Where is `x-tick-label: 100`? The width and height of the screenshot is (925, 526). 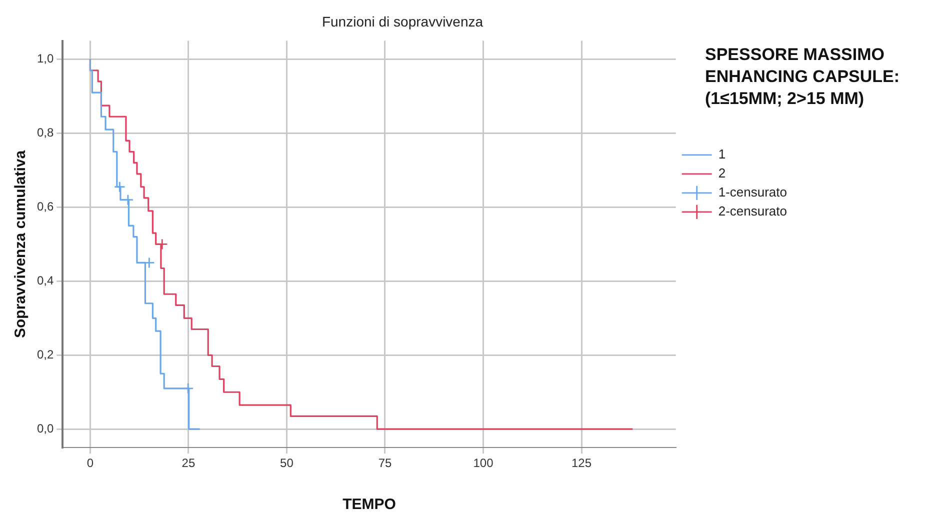 x-tick-label: 100 is located at coordinates (483, 463).